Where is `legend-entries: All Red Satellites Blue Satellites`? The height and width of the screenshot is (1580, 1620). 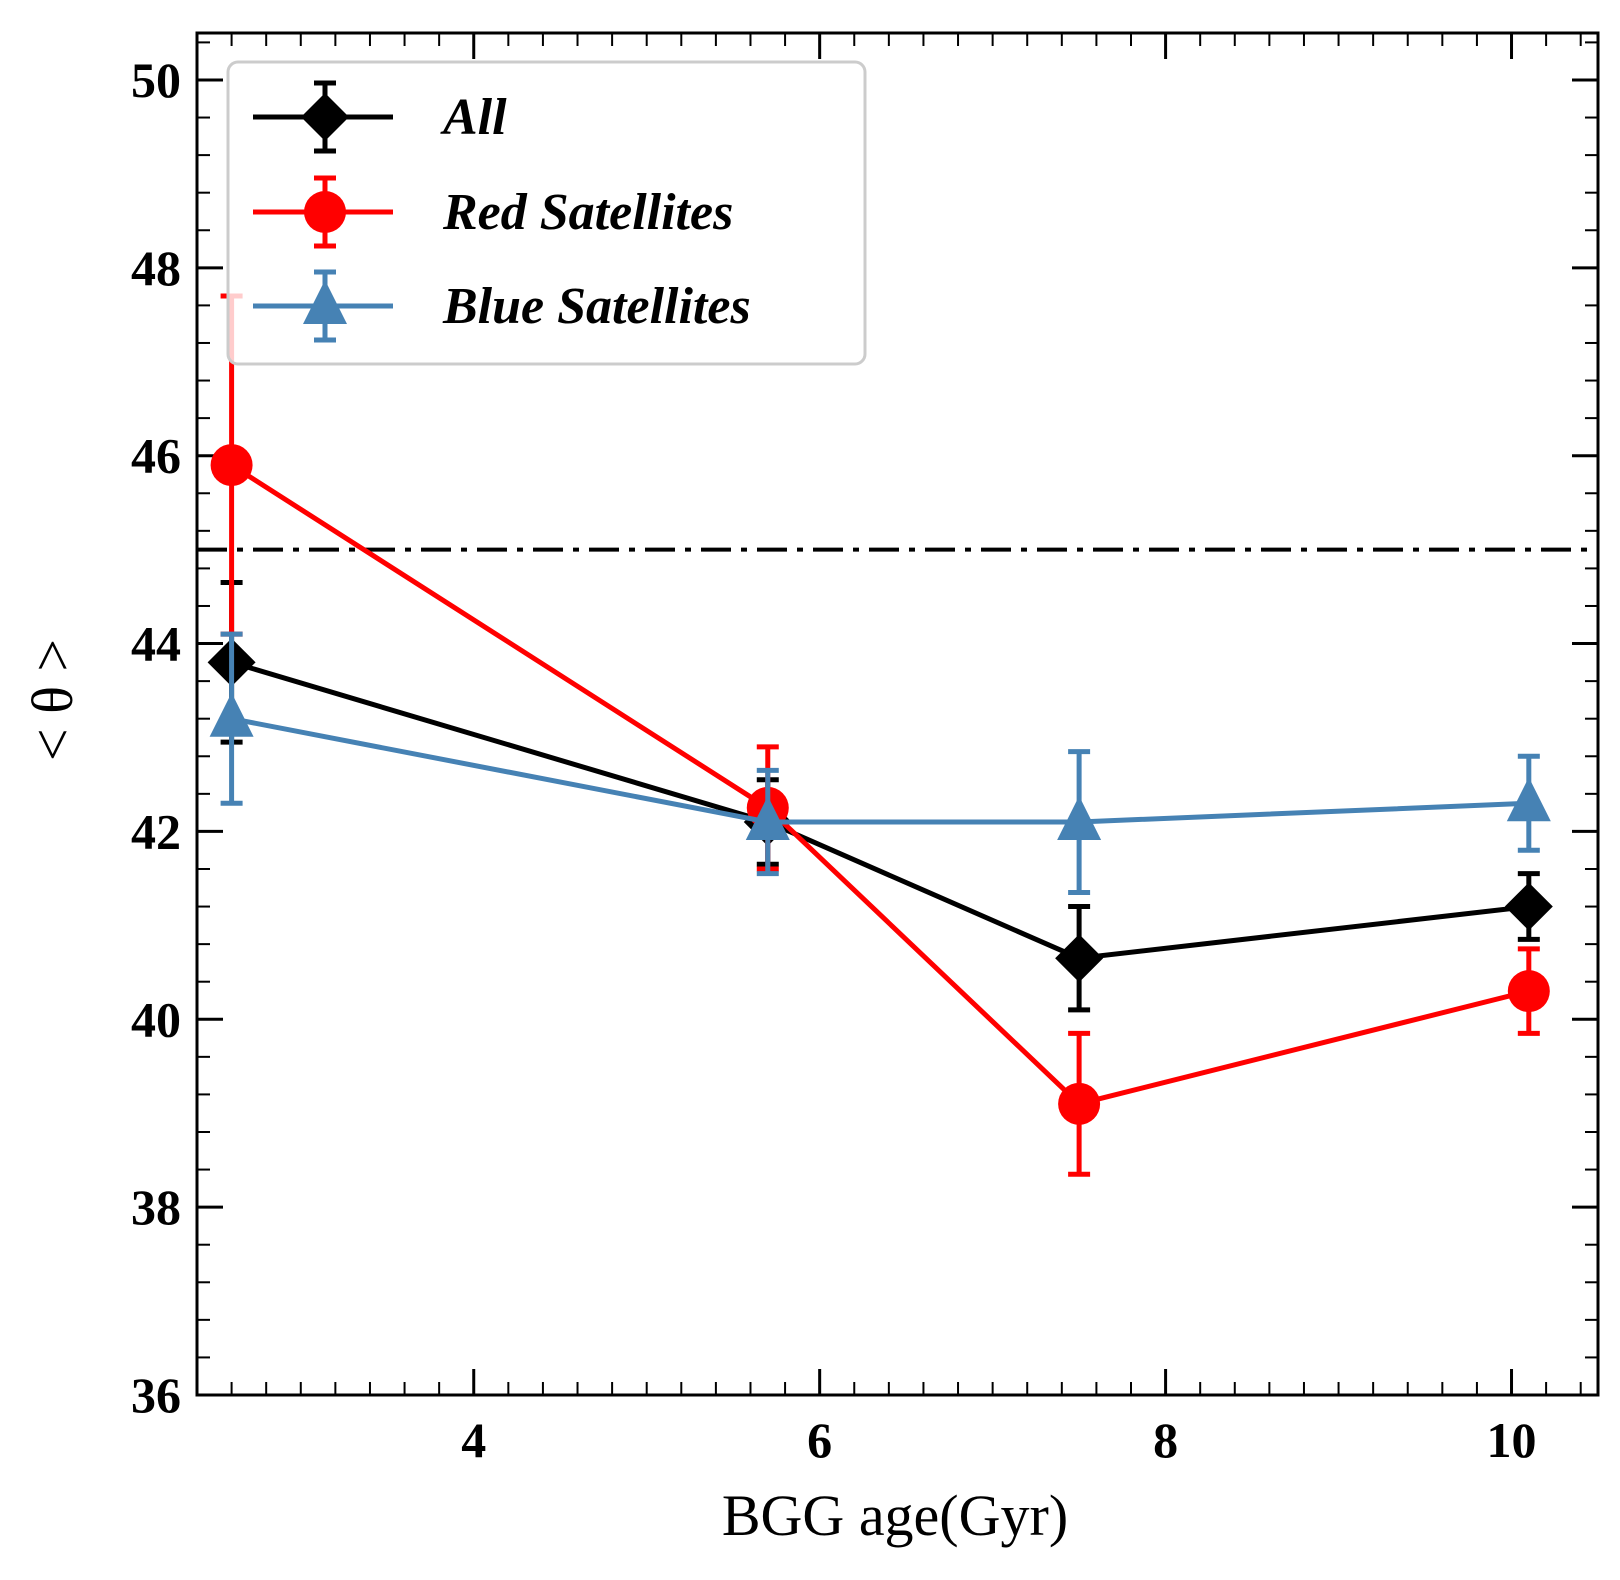 legend-entries: All Red Satellites Blue Satellites is located at coordinates (502, 211).